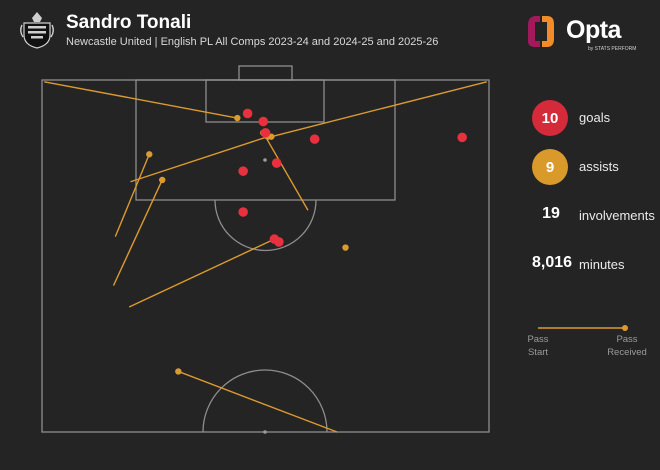  What do you see at coordinates (541, 31) in the screenshot?
I see `opta-logo-icon` at bounding box center [541, 31].